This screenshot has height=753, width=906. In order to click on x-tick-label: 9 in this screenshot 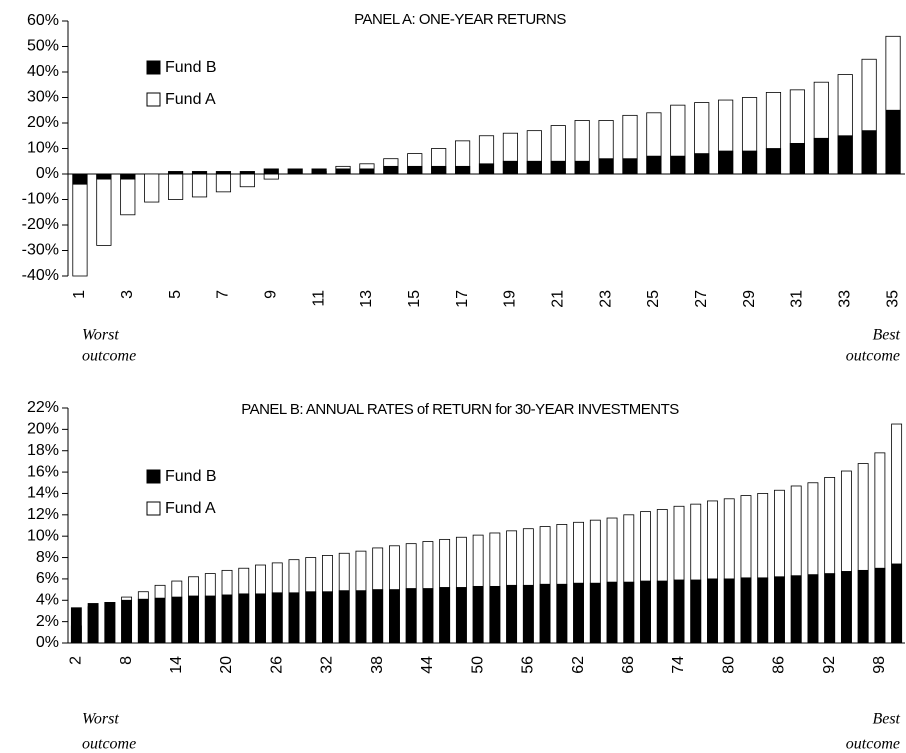, I will do `click(270, 294)`.